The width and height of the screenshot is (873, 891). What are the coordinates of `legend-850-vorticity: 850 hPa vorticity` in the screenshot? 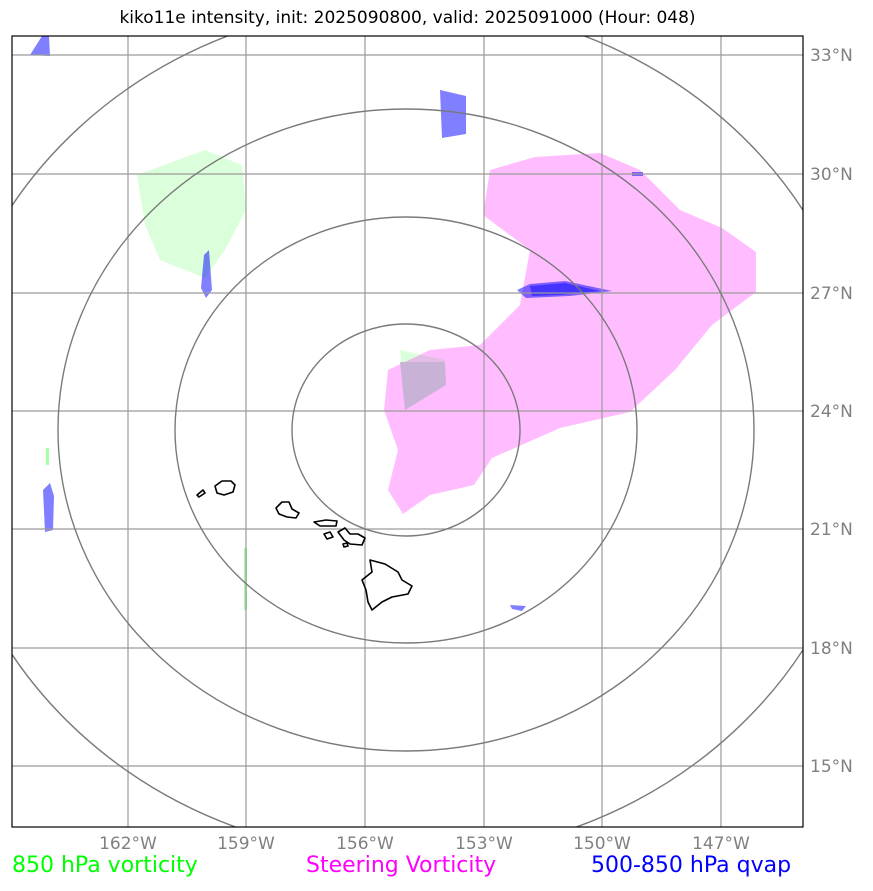 It's located at (105, 865).